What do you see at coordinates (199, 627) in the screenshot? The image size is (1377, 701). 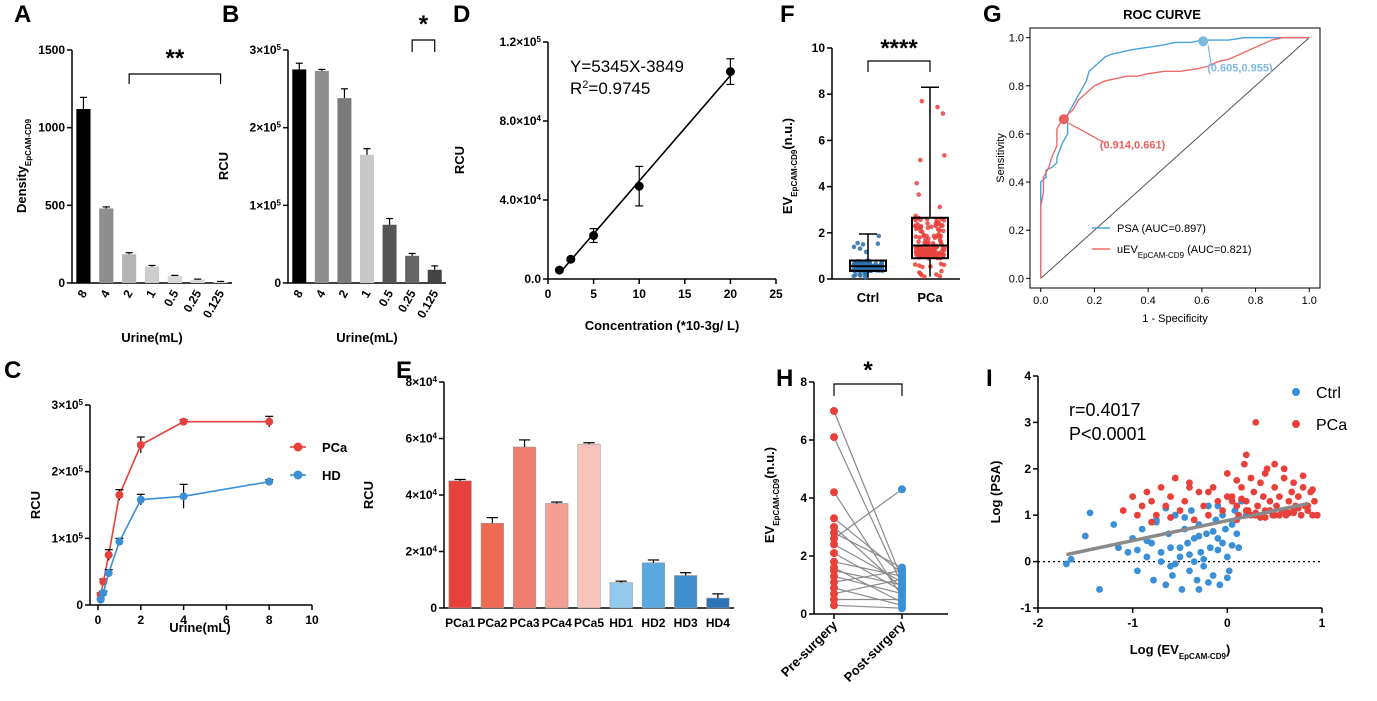 I see `x-axis-title: Urine(mL)` at bounding box center [199, 627].